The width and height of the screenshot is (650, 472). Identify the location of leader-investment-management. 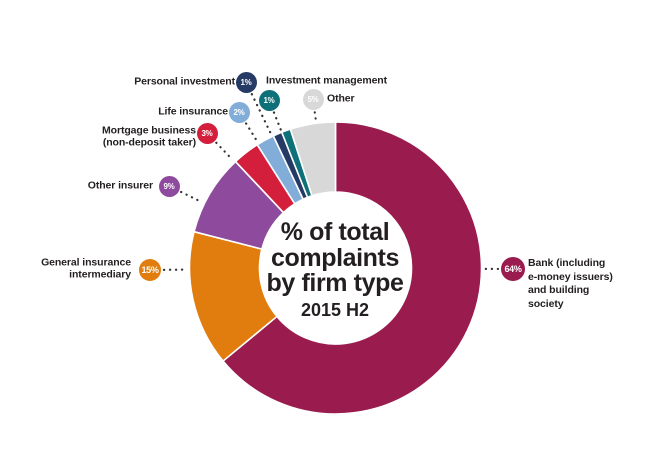
(277, 121).